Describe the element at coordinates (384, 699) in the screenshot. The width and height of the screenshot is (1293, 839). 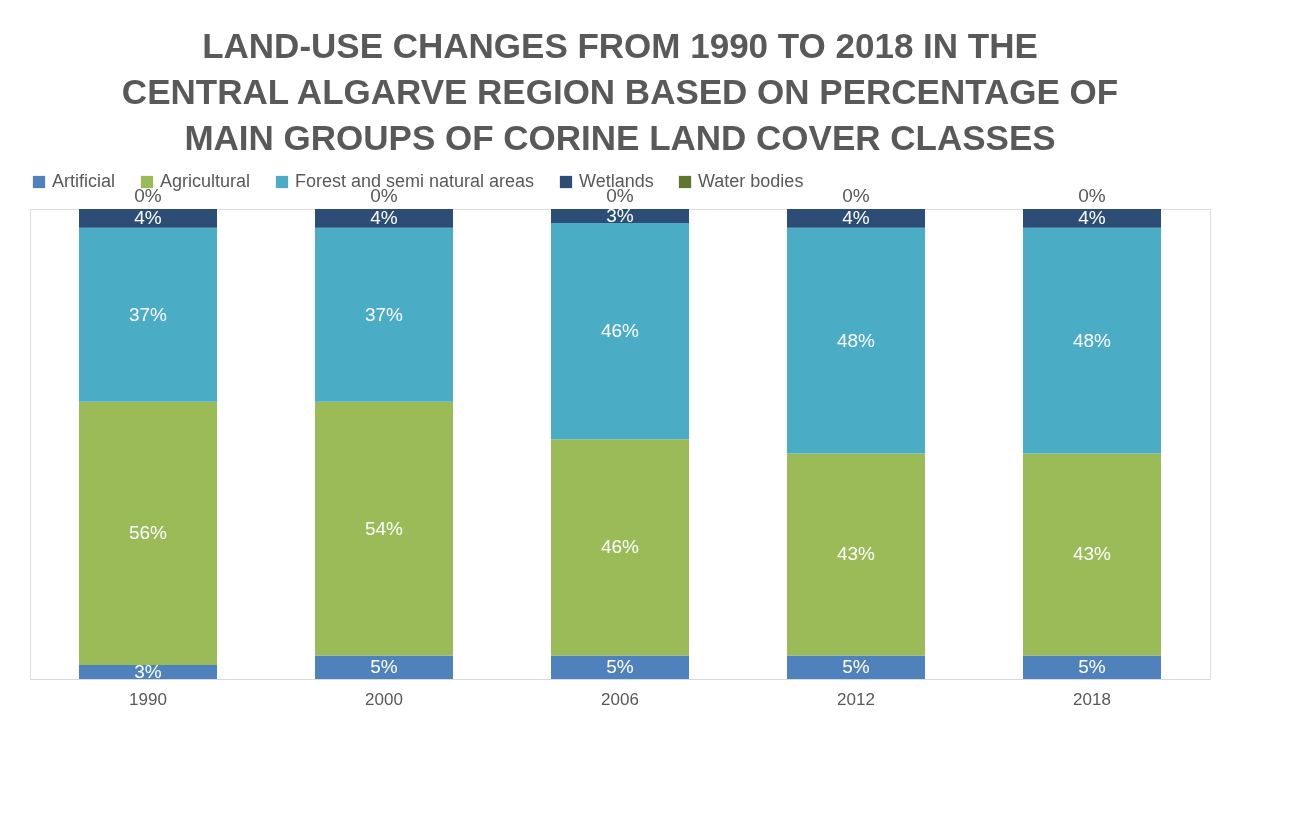
I see `x-tick-label: 2000` at that location.